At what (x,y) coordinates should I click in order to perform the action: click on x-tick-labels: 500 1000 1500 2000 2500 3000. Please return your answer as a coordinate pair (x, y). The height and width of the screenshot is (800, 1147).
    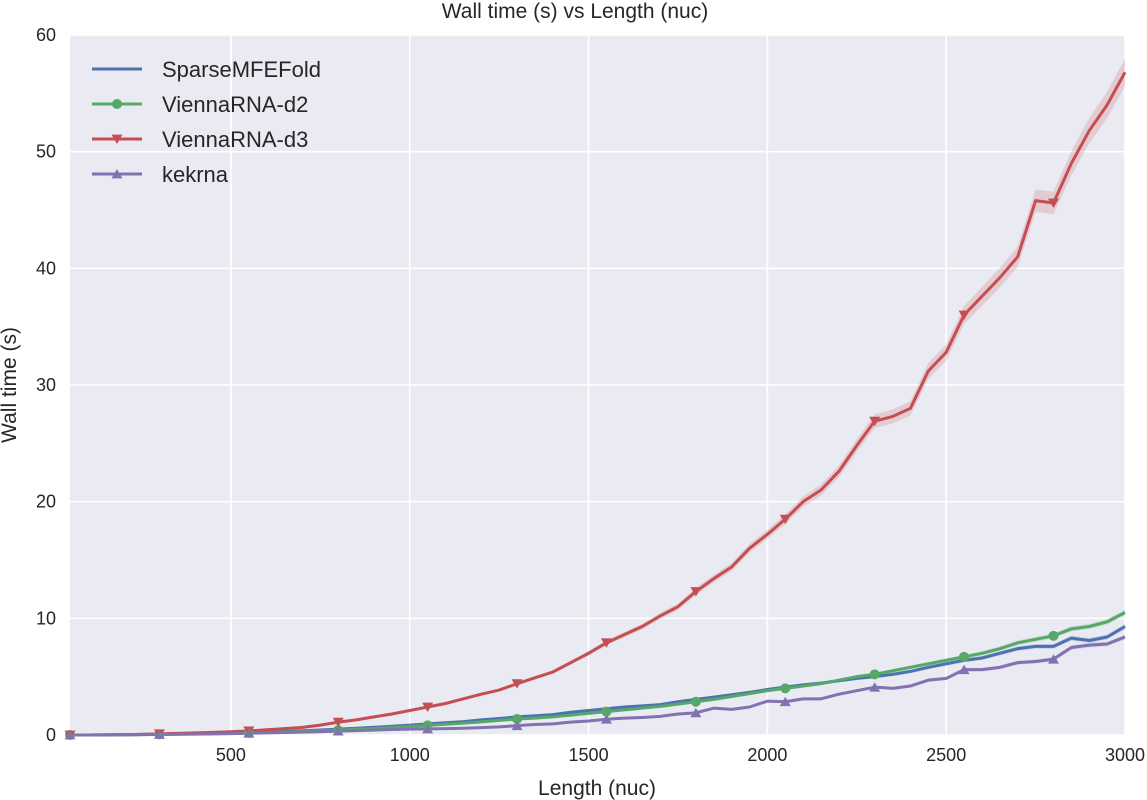
    Looking at the image, I should click on (680, 755).